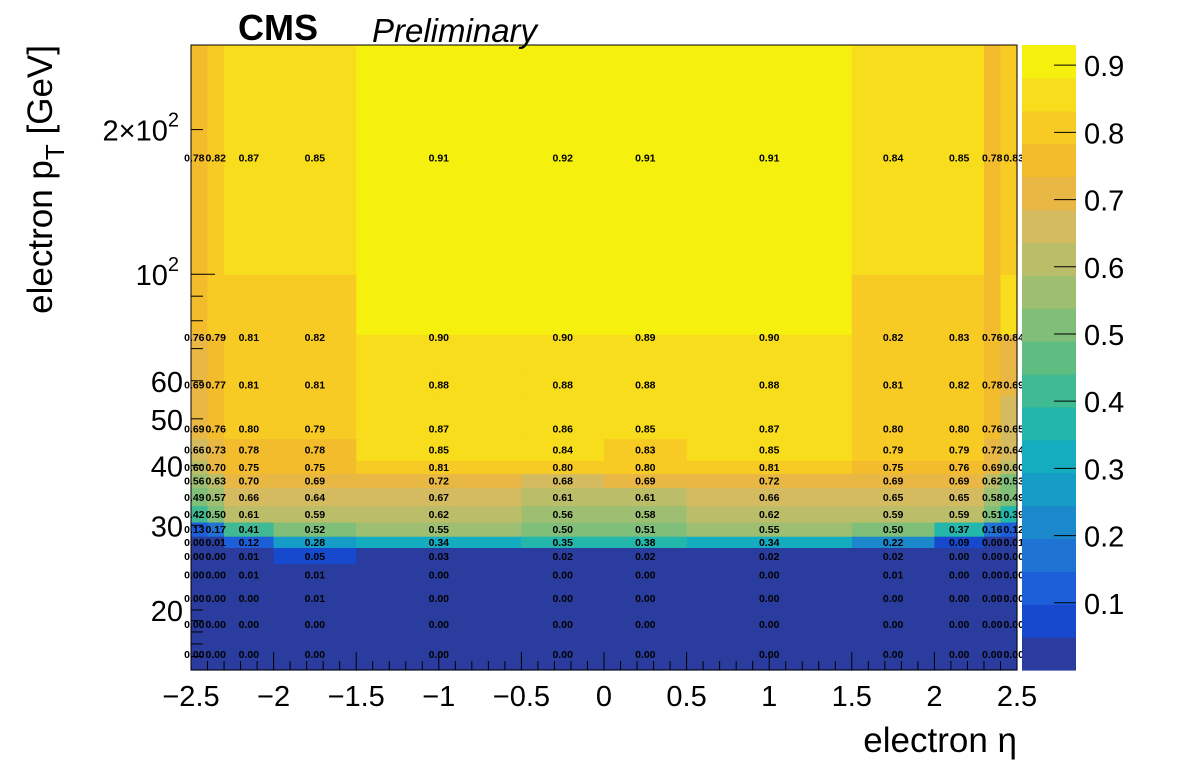 The width and height of the screenshot is (1196, 777). Describe the element at coordinates (893, 498) in the screenshot. I see `bin-value-label: 0.65` at that location.